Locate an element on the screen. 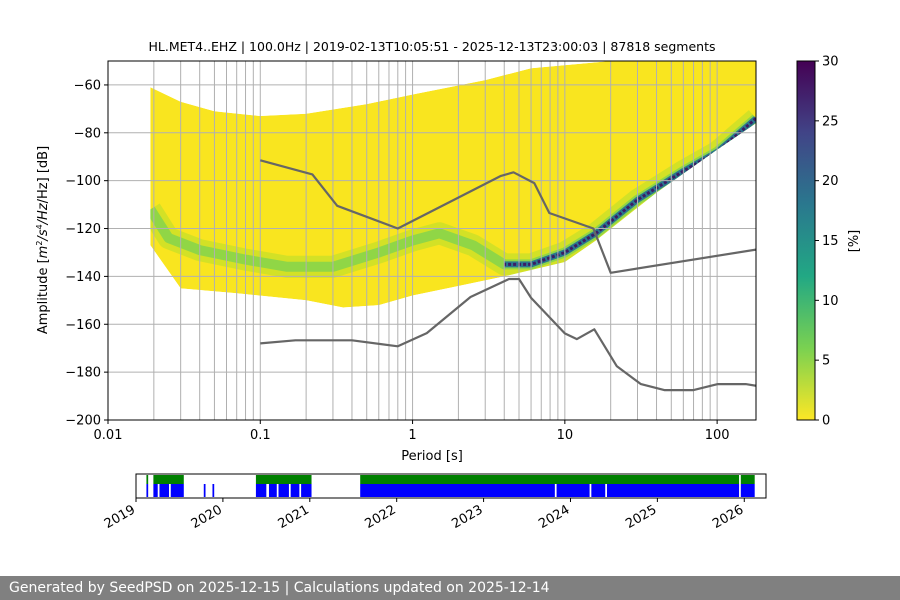 Image resolution: width=900 pixels, height=600 pixels. x-tick-label: 0.1 is located at coordinates (260, 435).